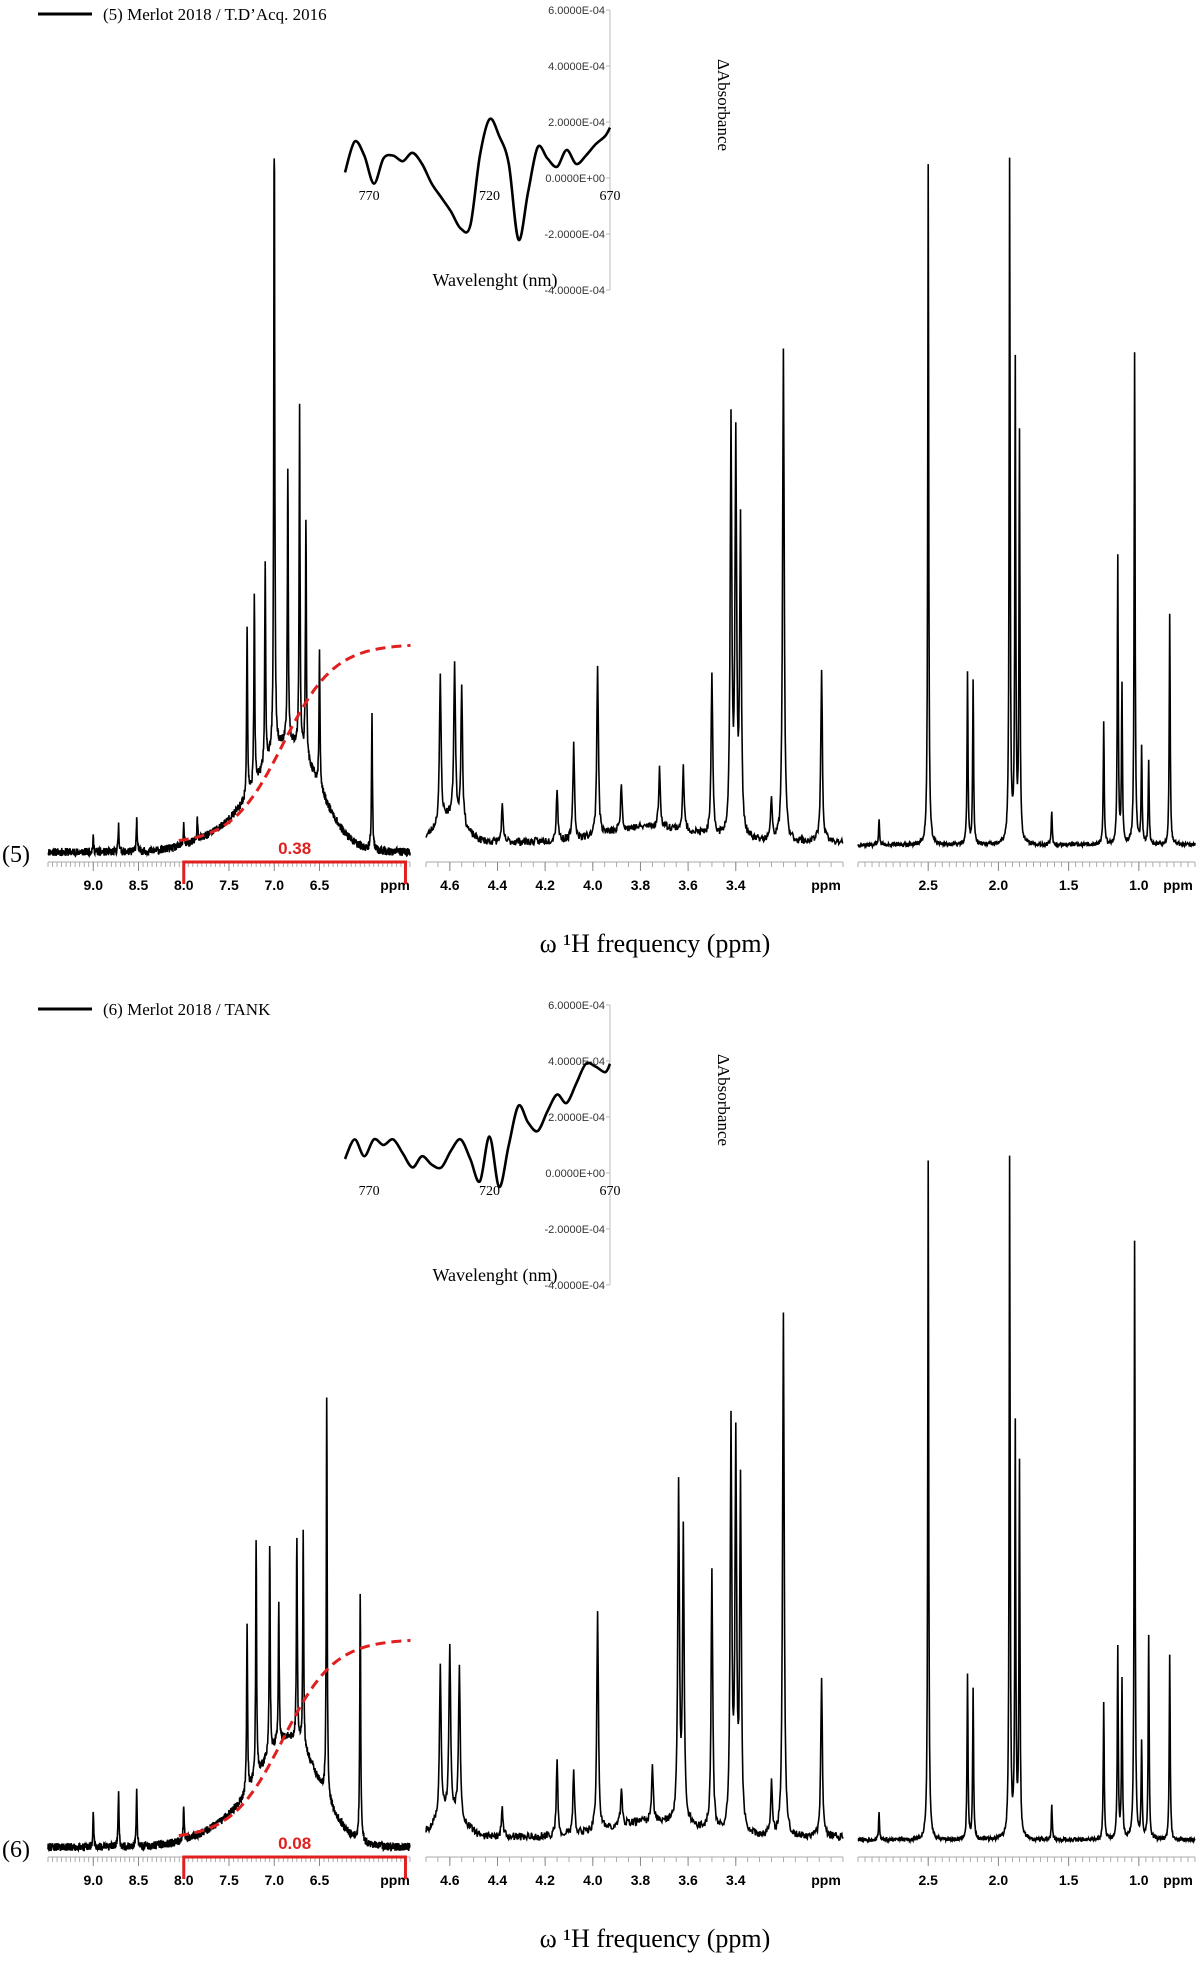 This screenshot has width=1200, height=1972. Describe the element at coordinates (16, 855) in the screenshot. I see `panel-label: (5)` at that location.